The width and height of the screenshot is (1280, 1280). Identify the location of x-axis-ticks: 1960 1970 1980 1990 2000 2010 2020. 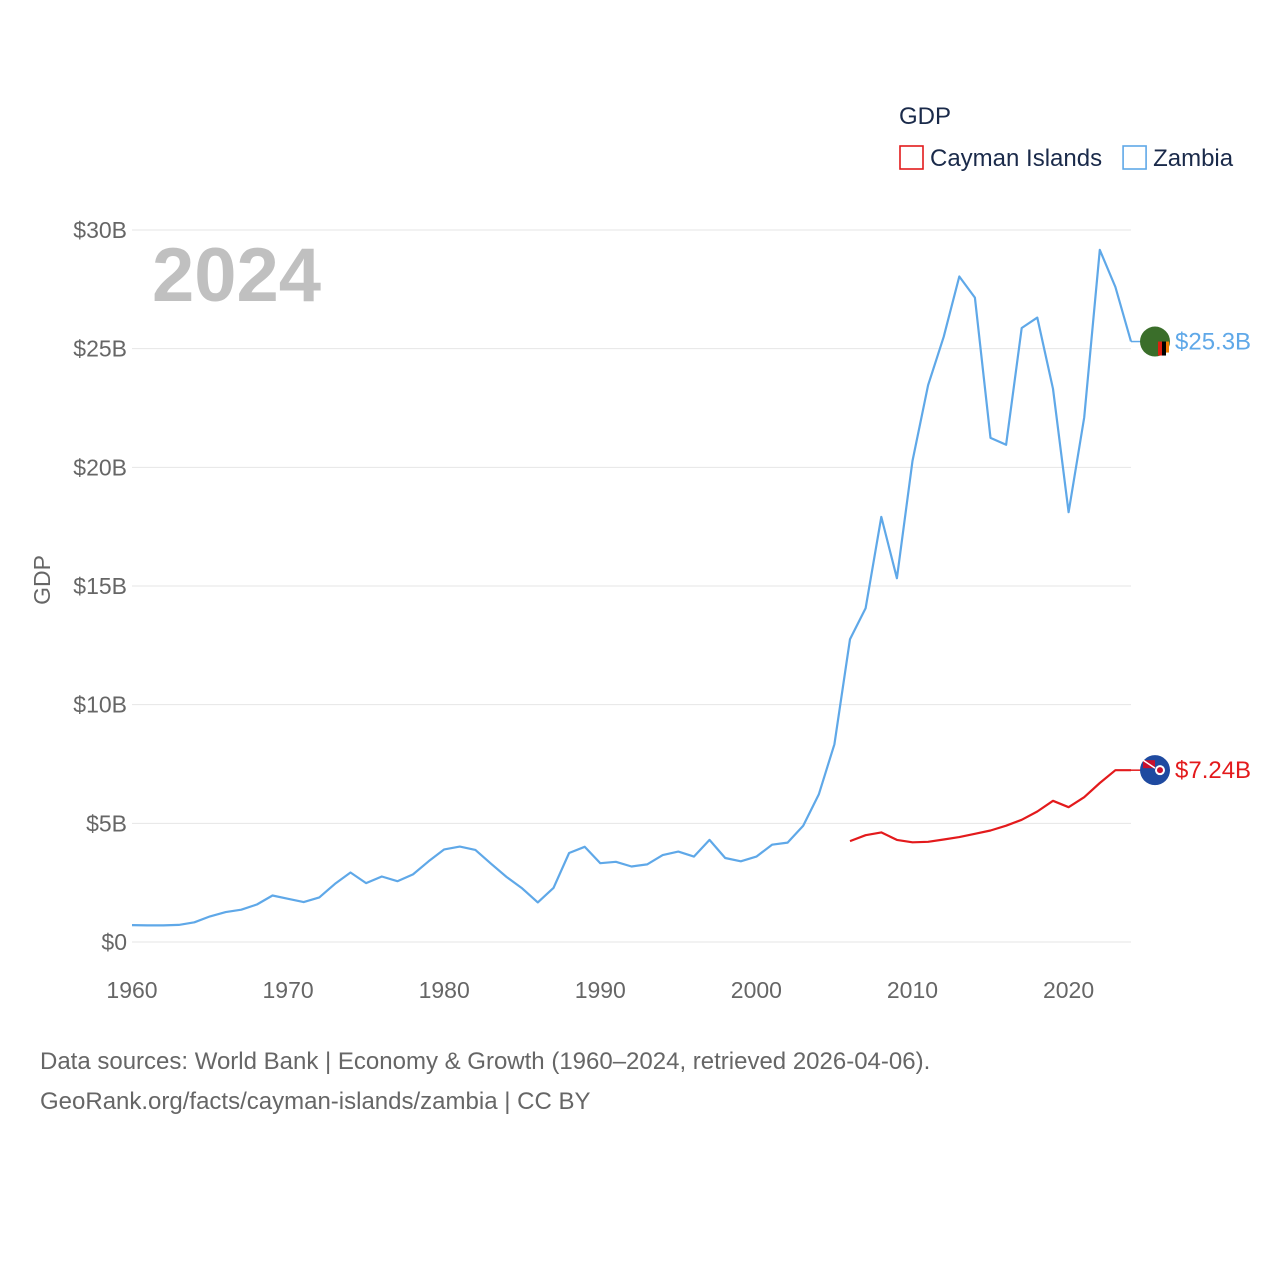
(600, 990).